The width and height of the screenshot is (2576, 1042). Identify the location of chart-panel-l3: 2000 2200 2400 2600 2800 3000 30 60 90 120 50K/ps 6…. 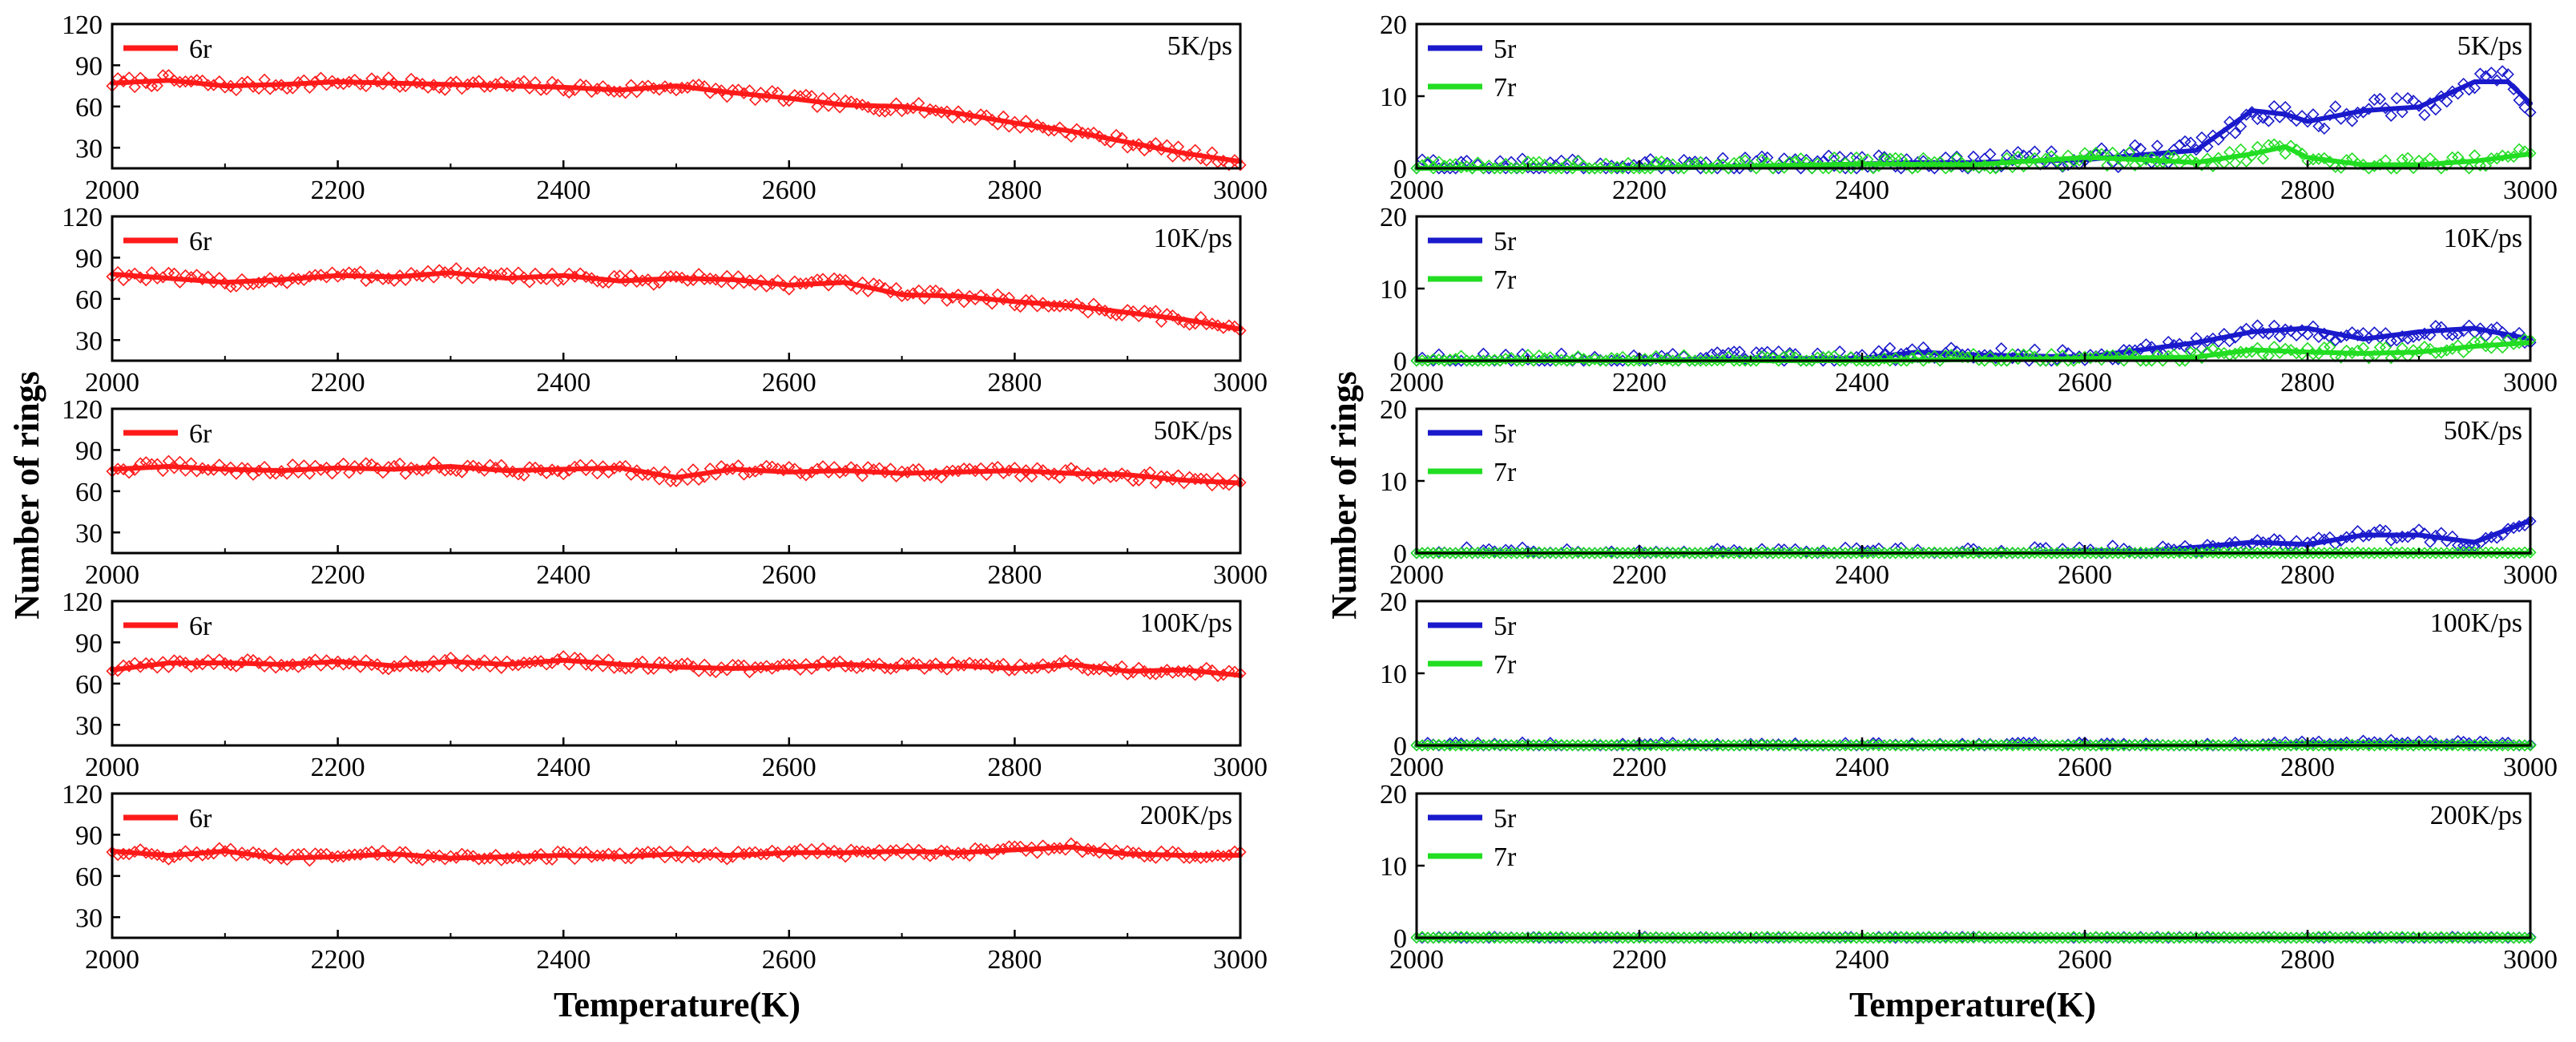
(665, 492).